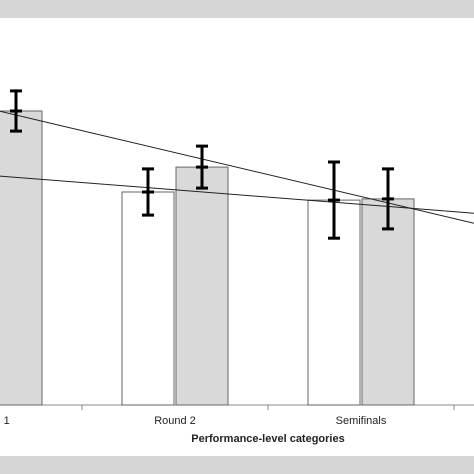  I want to click on x-tick-label: Semifinals, so click(361, 421).